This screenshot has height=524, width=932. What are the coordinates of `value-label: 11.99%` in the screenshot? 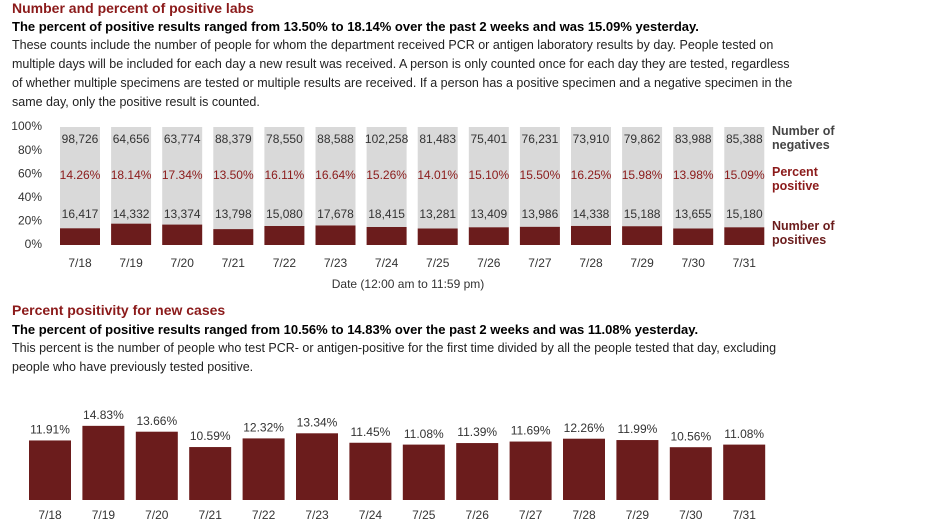 It's located at (637, 429).